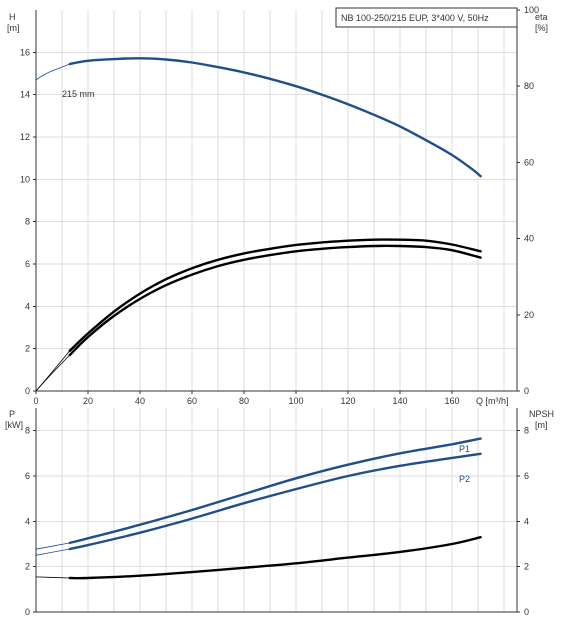 This screenshot has width=561, height=625. I want to click on x-tick-label: 80, so click(244, 401).